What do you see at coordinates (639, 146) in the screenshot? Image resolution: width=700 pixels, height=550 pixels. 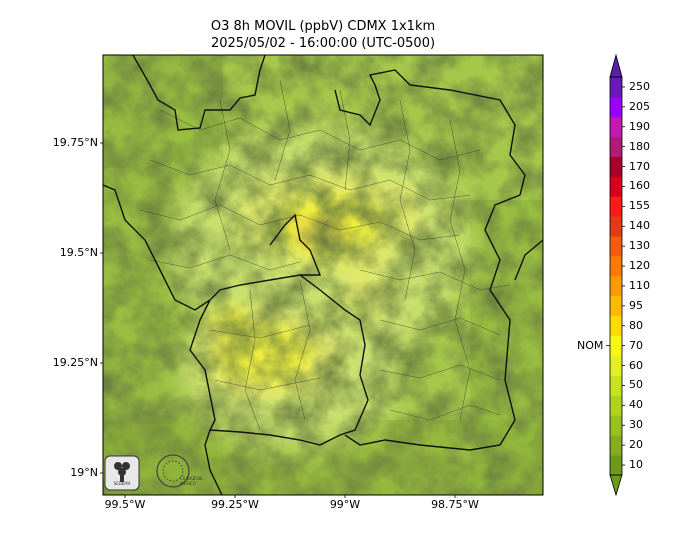 I see `colorbar-label: 180` at bounding box center [639, 146].